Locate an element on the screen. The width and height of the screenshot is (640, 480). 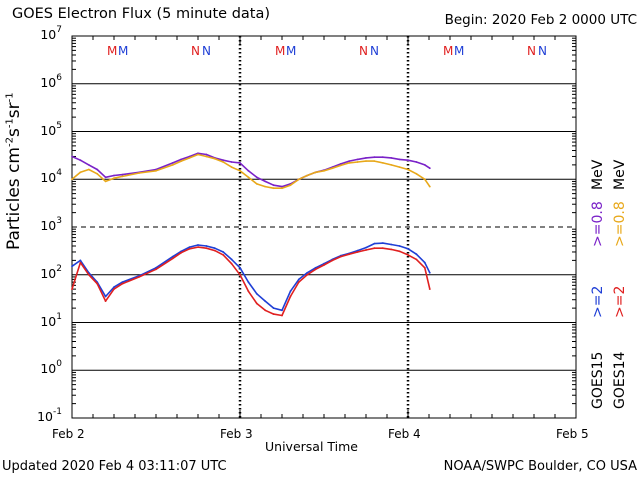
y-tick-label: 10² is located at coordinates (51, 272).